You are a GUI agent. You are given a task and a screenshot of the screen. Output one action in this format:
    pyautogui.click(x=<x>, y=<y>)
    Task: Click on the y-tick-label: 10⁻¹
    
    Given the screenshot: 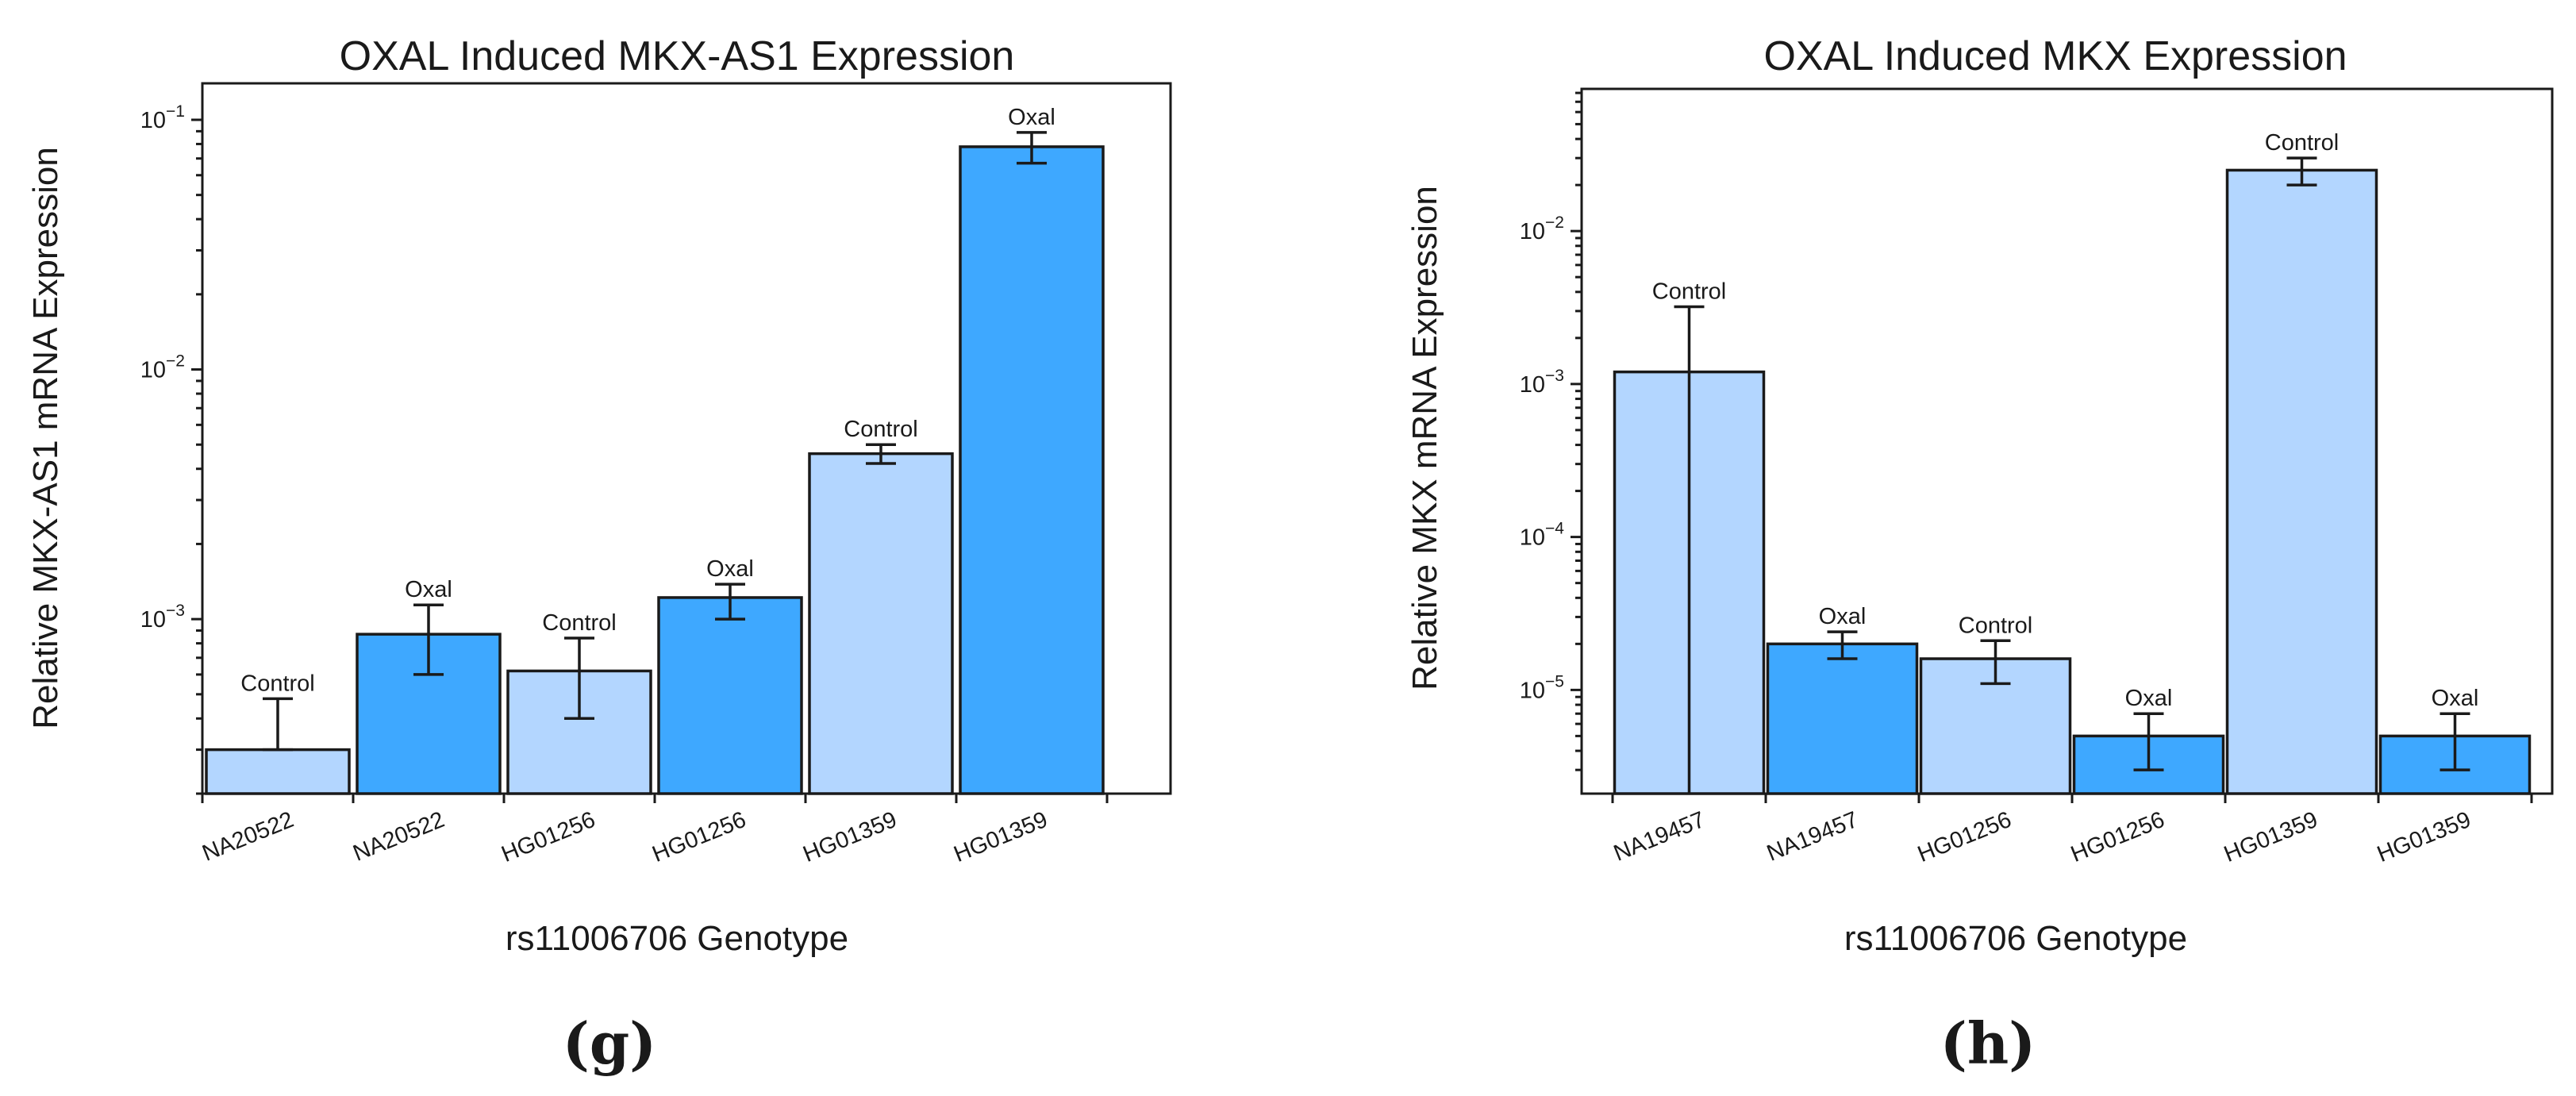 What is the action you would take?
    pyautogui.click(x=162, y=117)
    